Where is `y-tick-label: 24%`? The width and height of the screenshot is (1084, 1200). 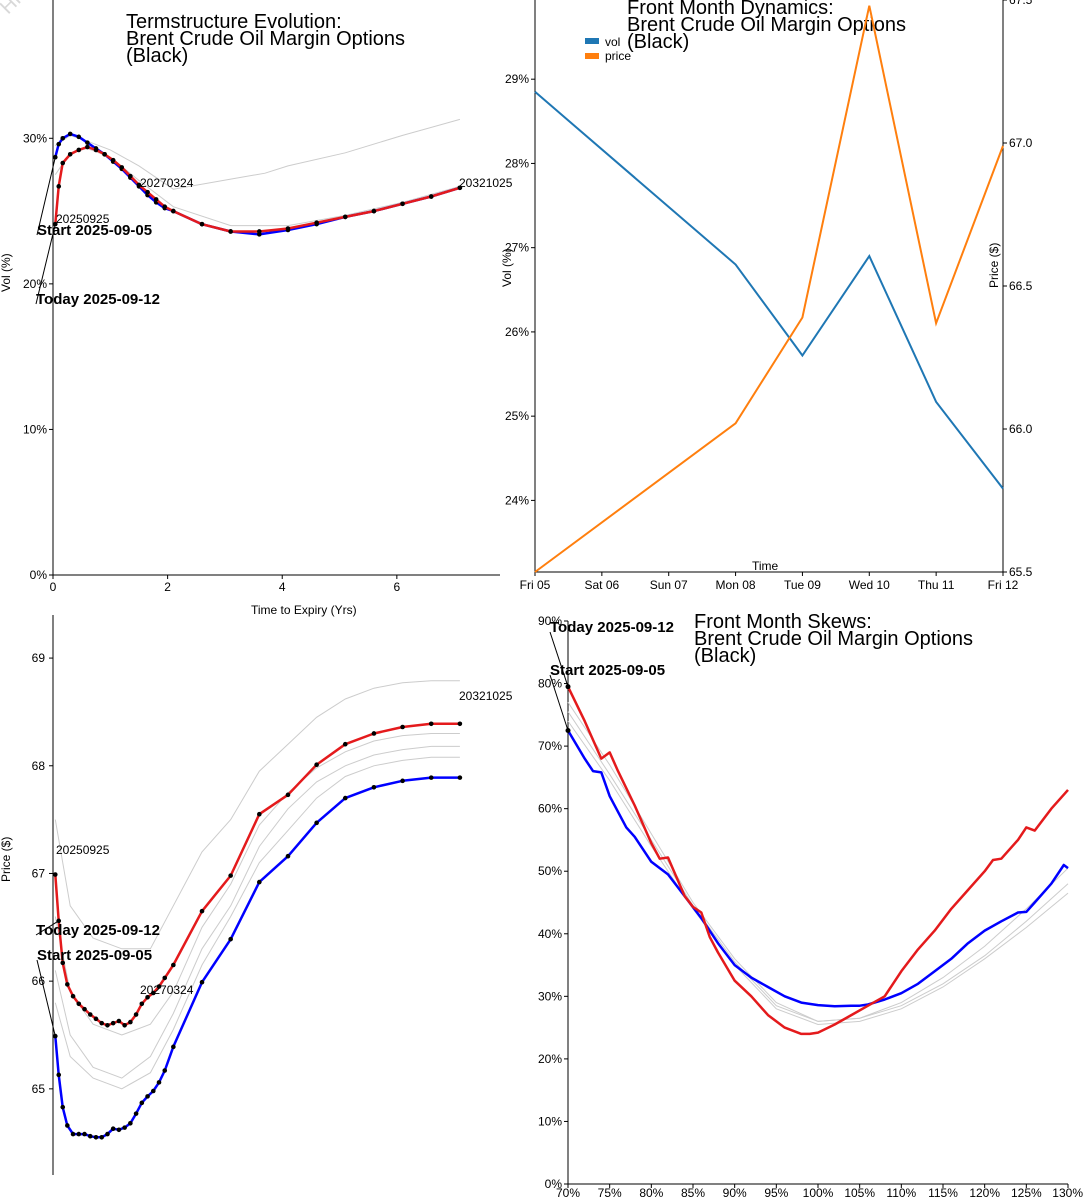
y-tick-label: 24% is located at coordinates (517, 500).